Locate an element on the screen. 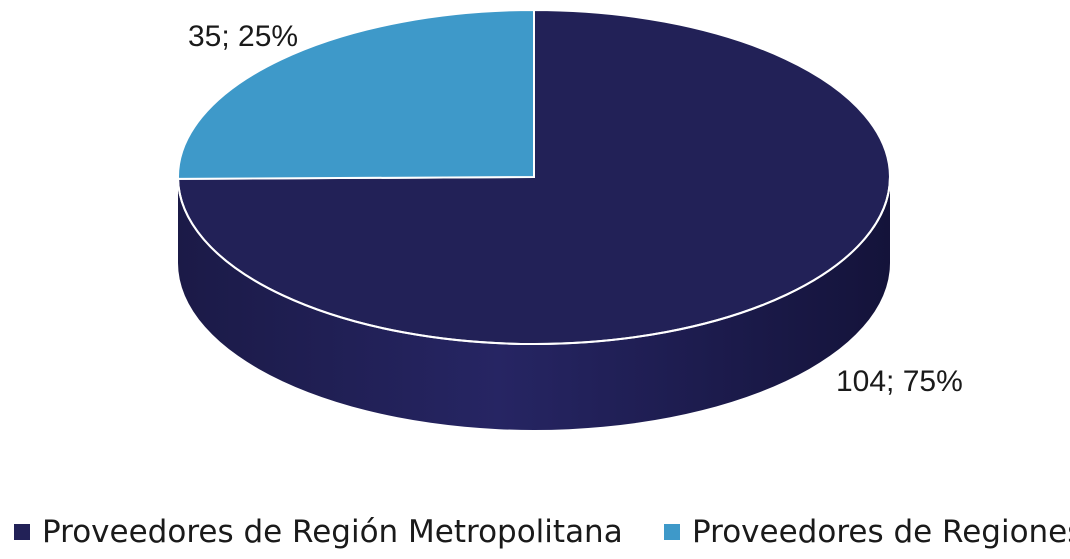  data-label-regiones: 35; 25% is located at coordinates (243, 36).